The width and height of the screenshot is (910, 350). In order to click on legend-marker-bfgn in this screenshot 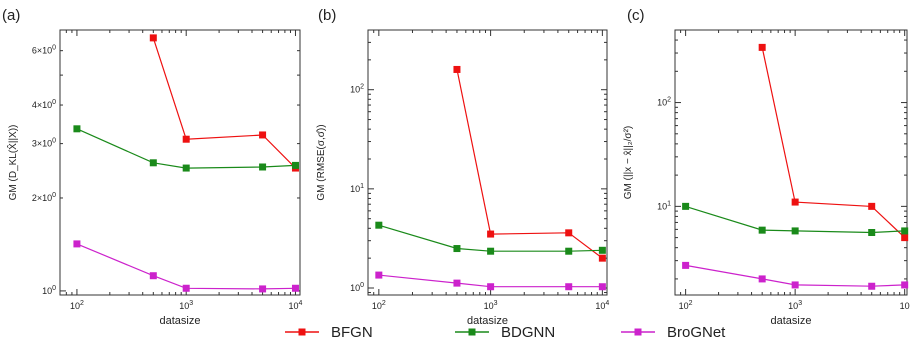, I will do `click(302, 332)`.